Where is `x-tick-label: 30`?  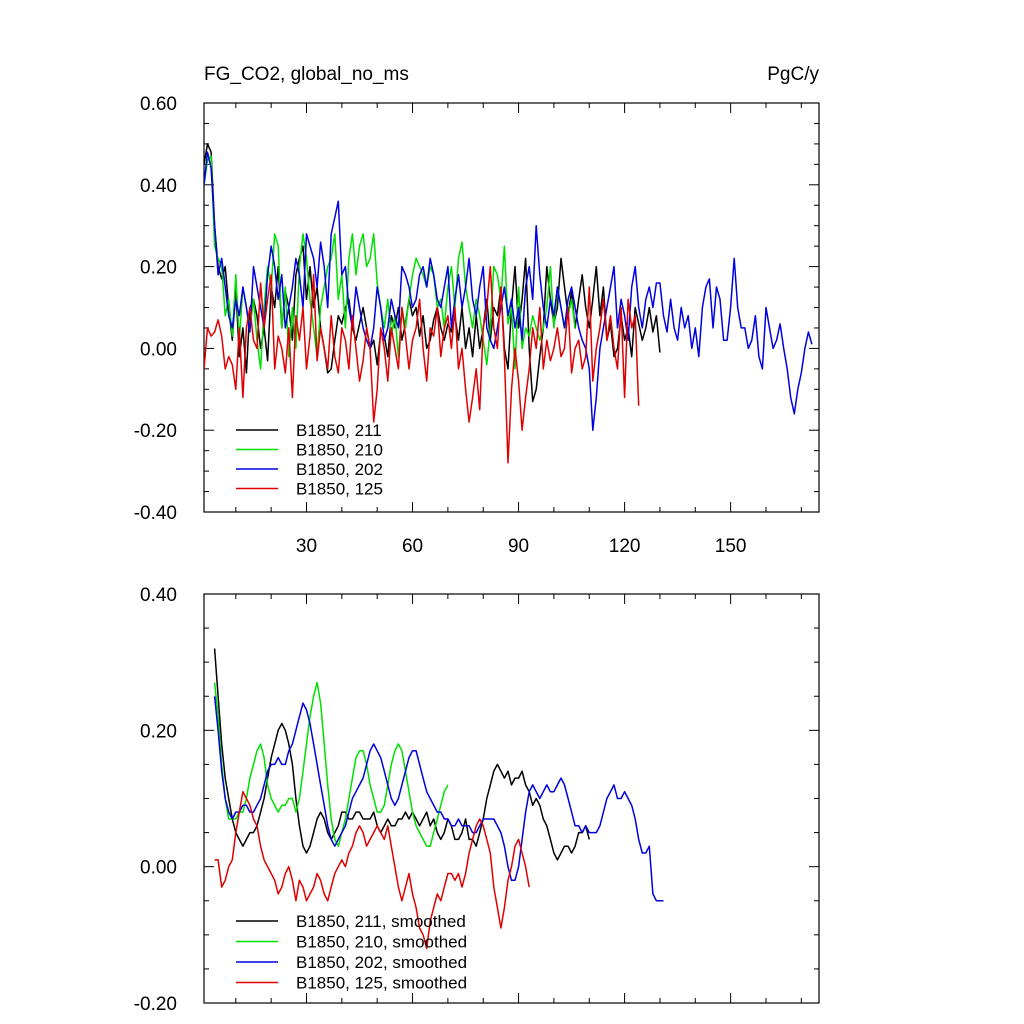
x-tick-label: 30 is located at coordinates (306, 546).